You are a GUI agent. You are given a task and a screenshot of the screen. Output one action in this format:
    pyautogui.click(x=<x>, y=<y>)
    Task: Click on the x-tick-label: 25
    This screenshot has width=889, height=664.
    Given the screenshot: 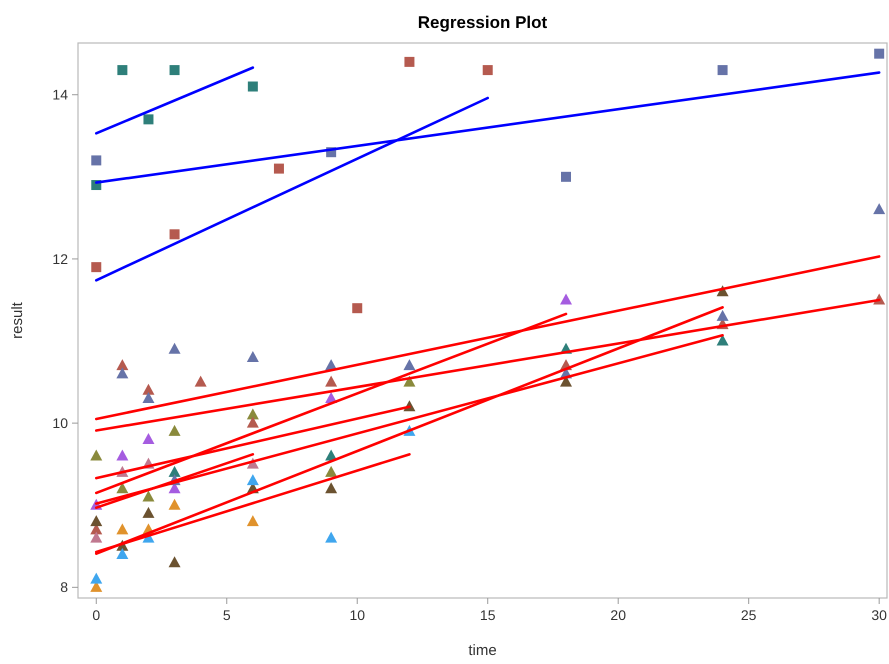 What is the action you would take?
    pyautogui.click(x=748, y=615)
    